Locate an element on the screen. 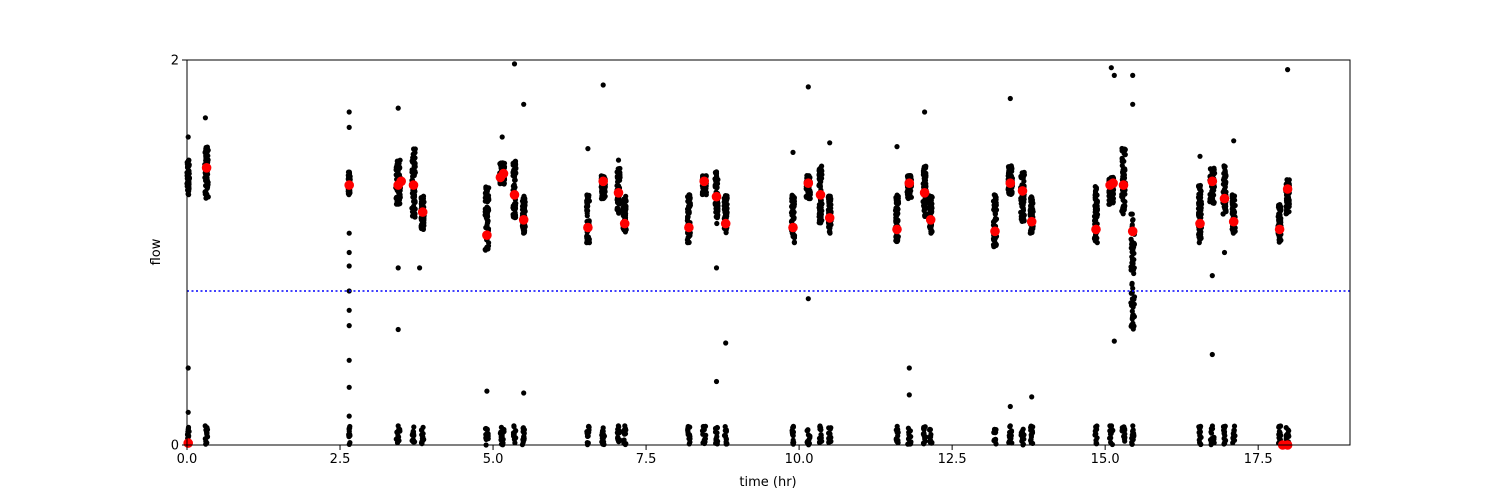  x-tick-label: 12.5 is located at coordinates (952, 459).